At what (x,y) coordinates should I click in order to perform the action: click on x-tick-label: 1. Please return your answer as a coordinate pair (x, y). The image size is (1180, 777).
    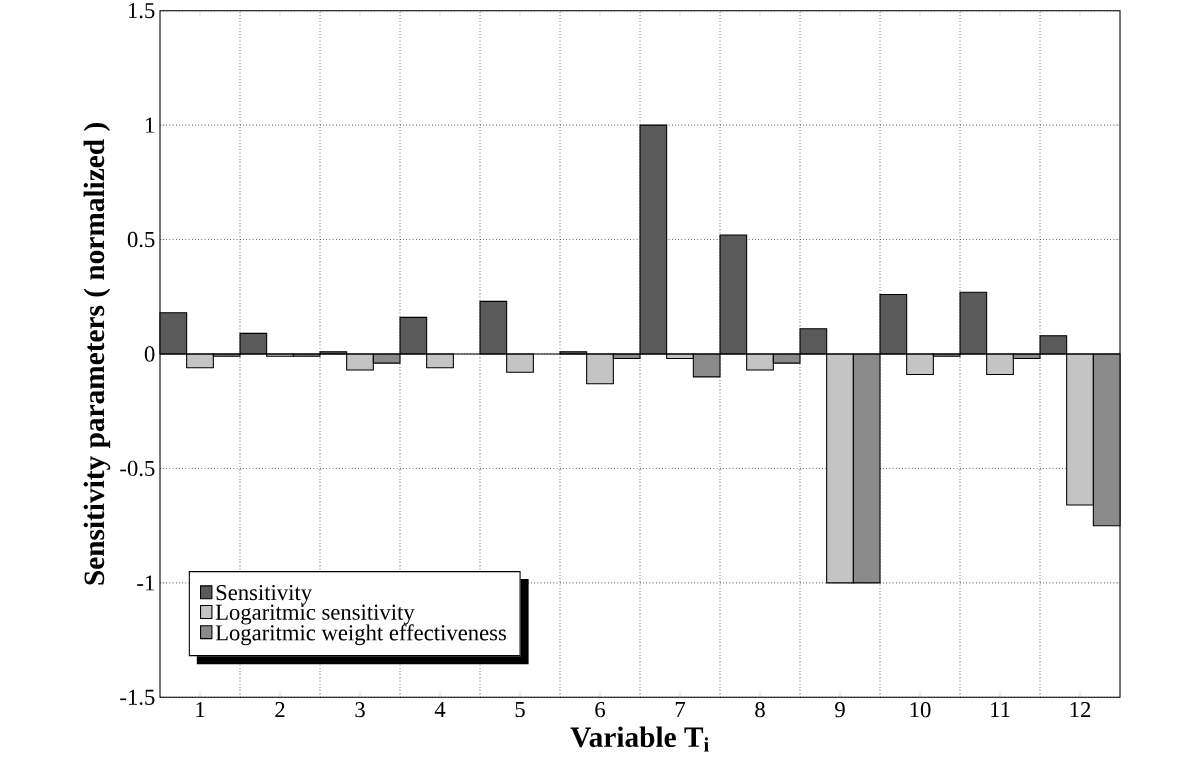
    Looking at the image, I should click on (200, 709).